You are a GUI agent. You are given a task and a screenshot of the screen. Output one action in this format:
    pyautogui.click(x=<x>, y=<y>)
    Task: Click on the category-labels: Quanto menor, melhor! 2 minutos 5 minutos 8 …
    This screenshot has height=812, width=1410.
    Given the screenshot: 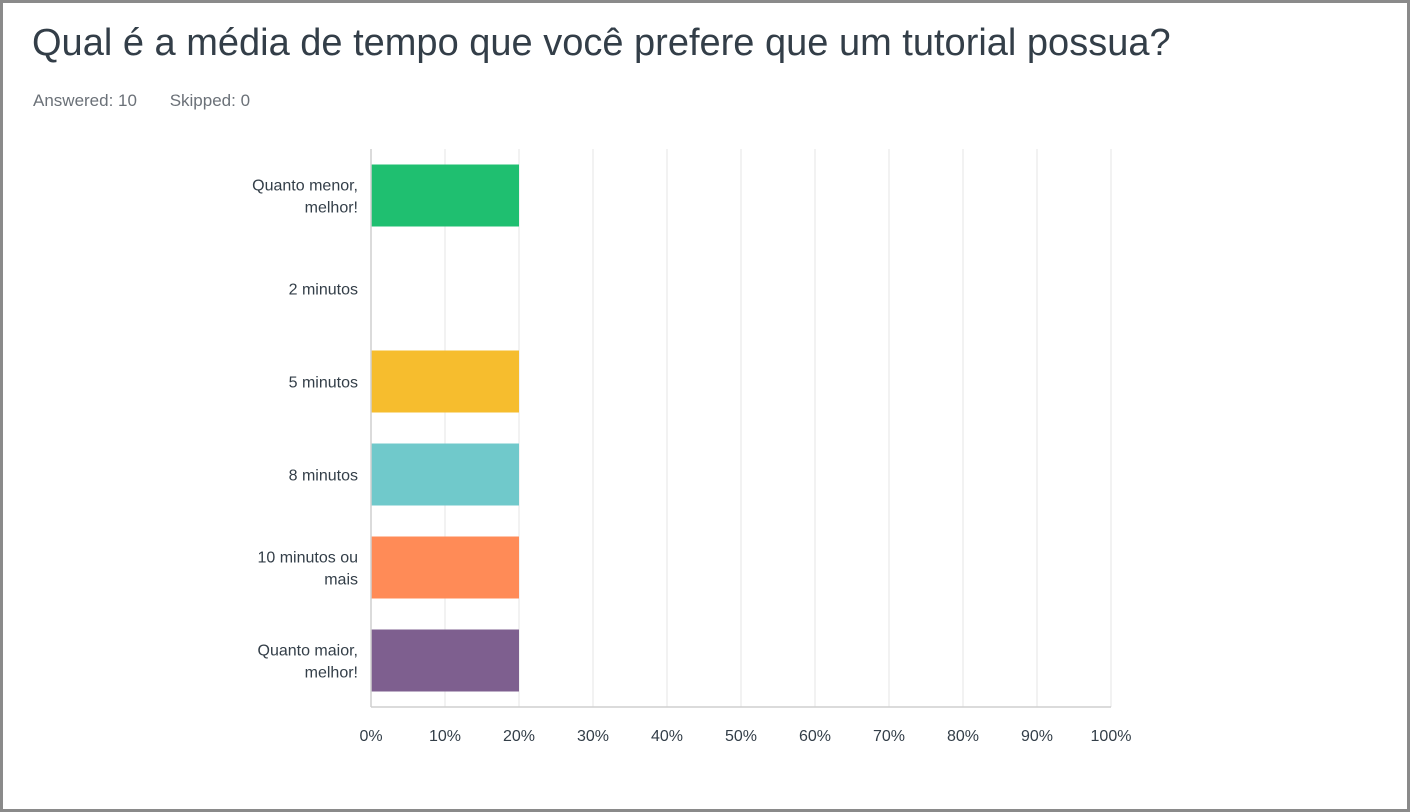 What is the action you would take?
    pyautogui.click(x=305, y=430)
    